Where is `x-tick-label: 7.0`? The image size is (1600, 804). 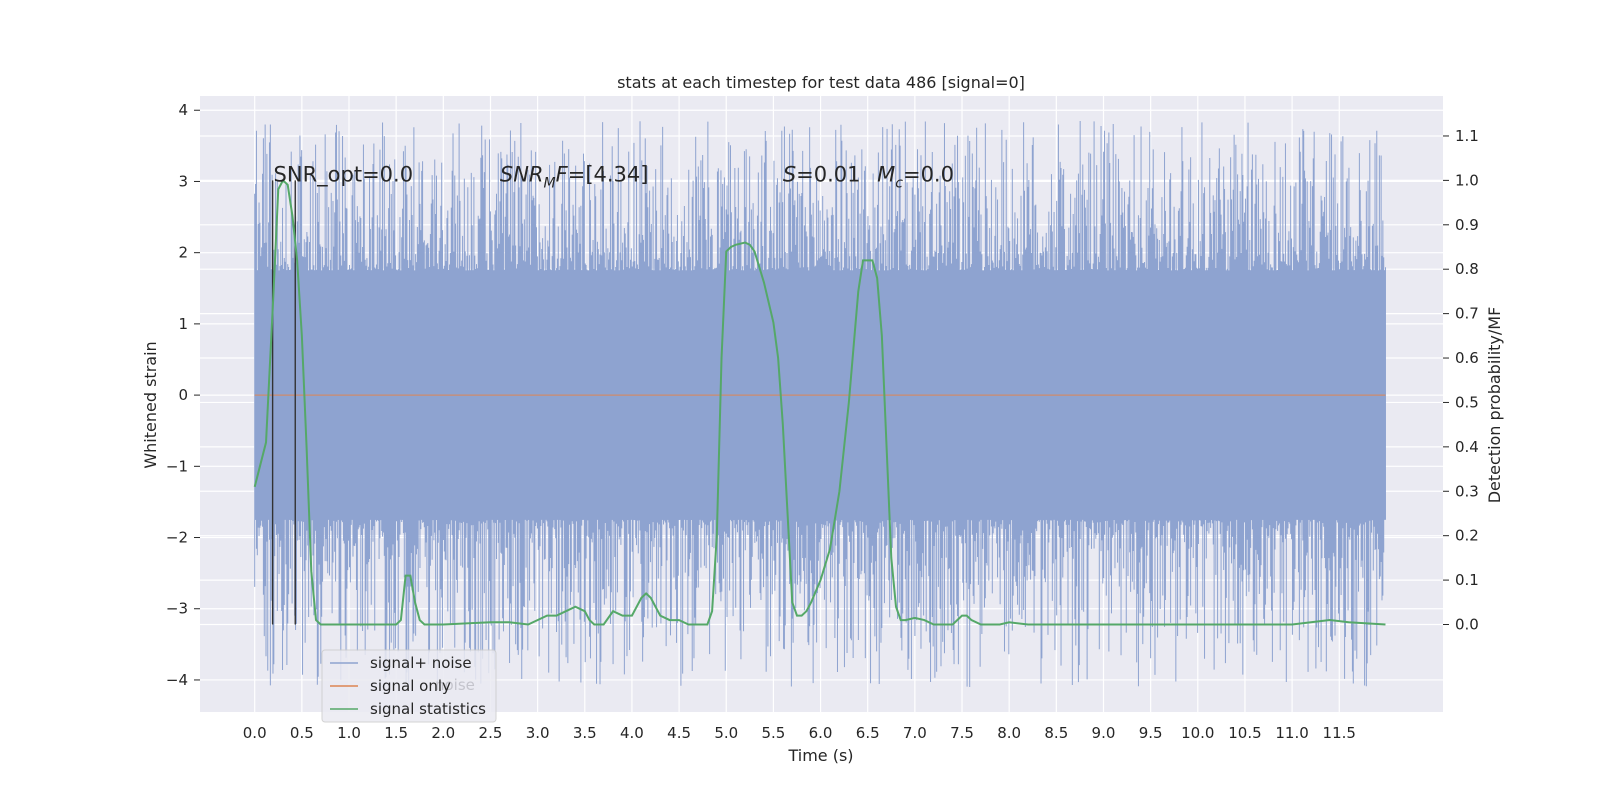 x-tick-label: 7.0 is located at coordinates (915, 733).